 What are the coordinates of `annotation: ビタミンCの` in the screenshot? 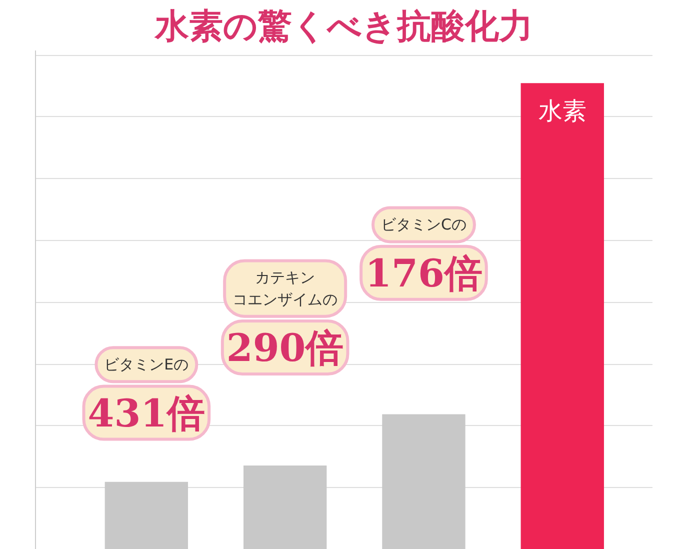 It's located at (423, 225).